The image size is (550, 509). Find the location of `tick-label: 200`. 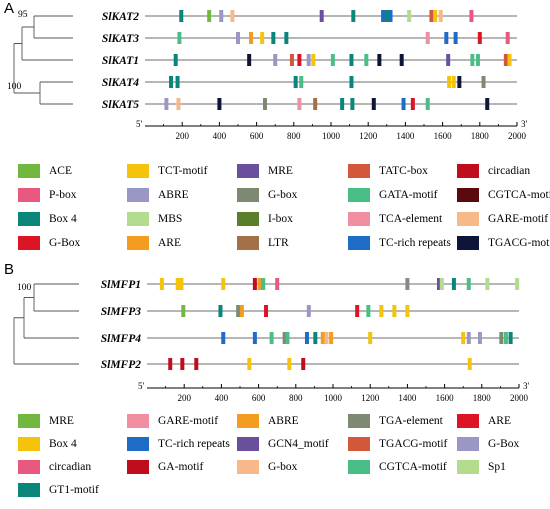

tick-label: 200 is located at coordinates (184, 398).